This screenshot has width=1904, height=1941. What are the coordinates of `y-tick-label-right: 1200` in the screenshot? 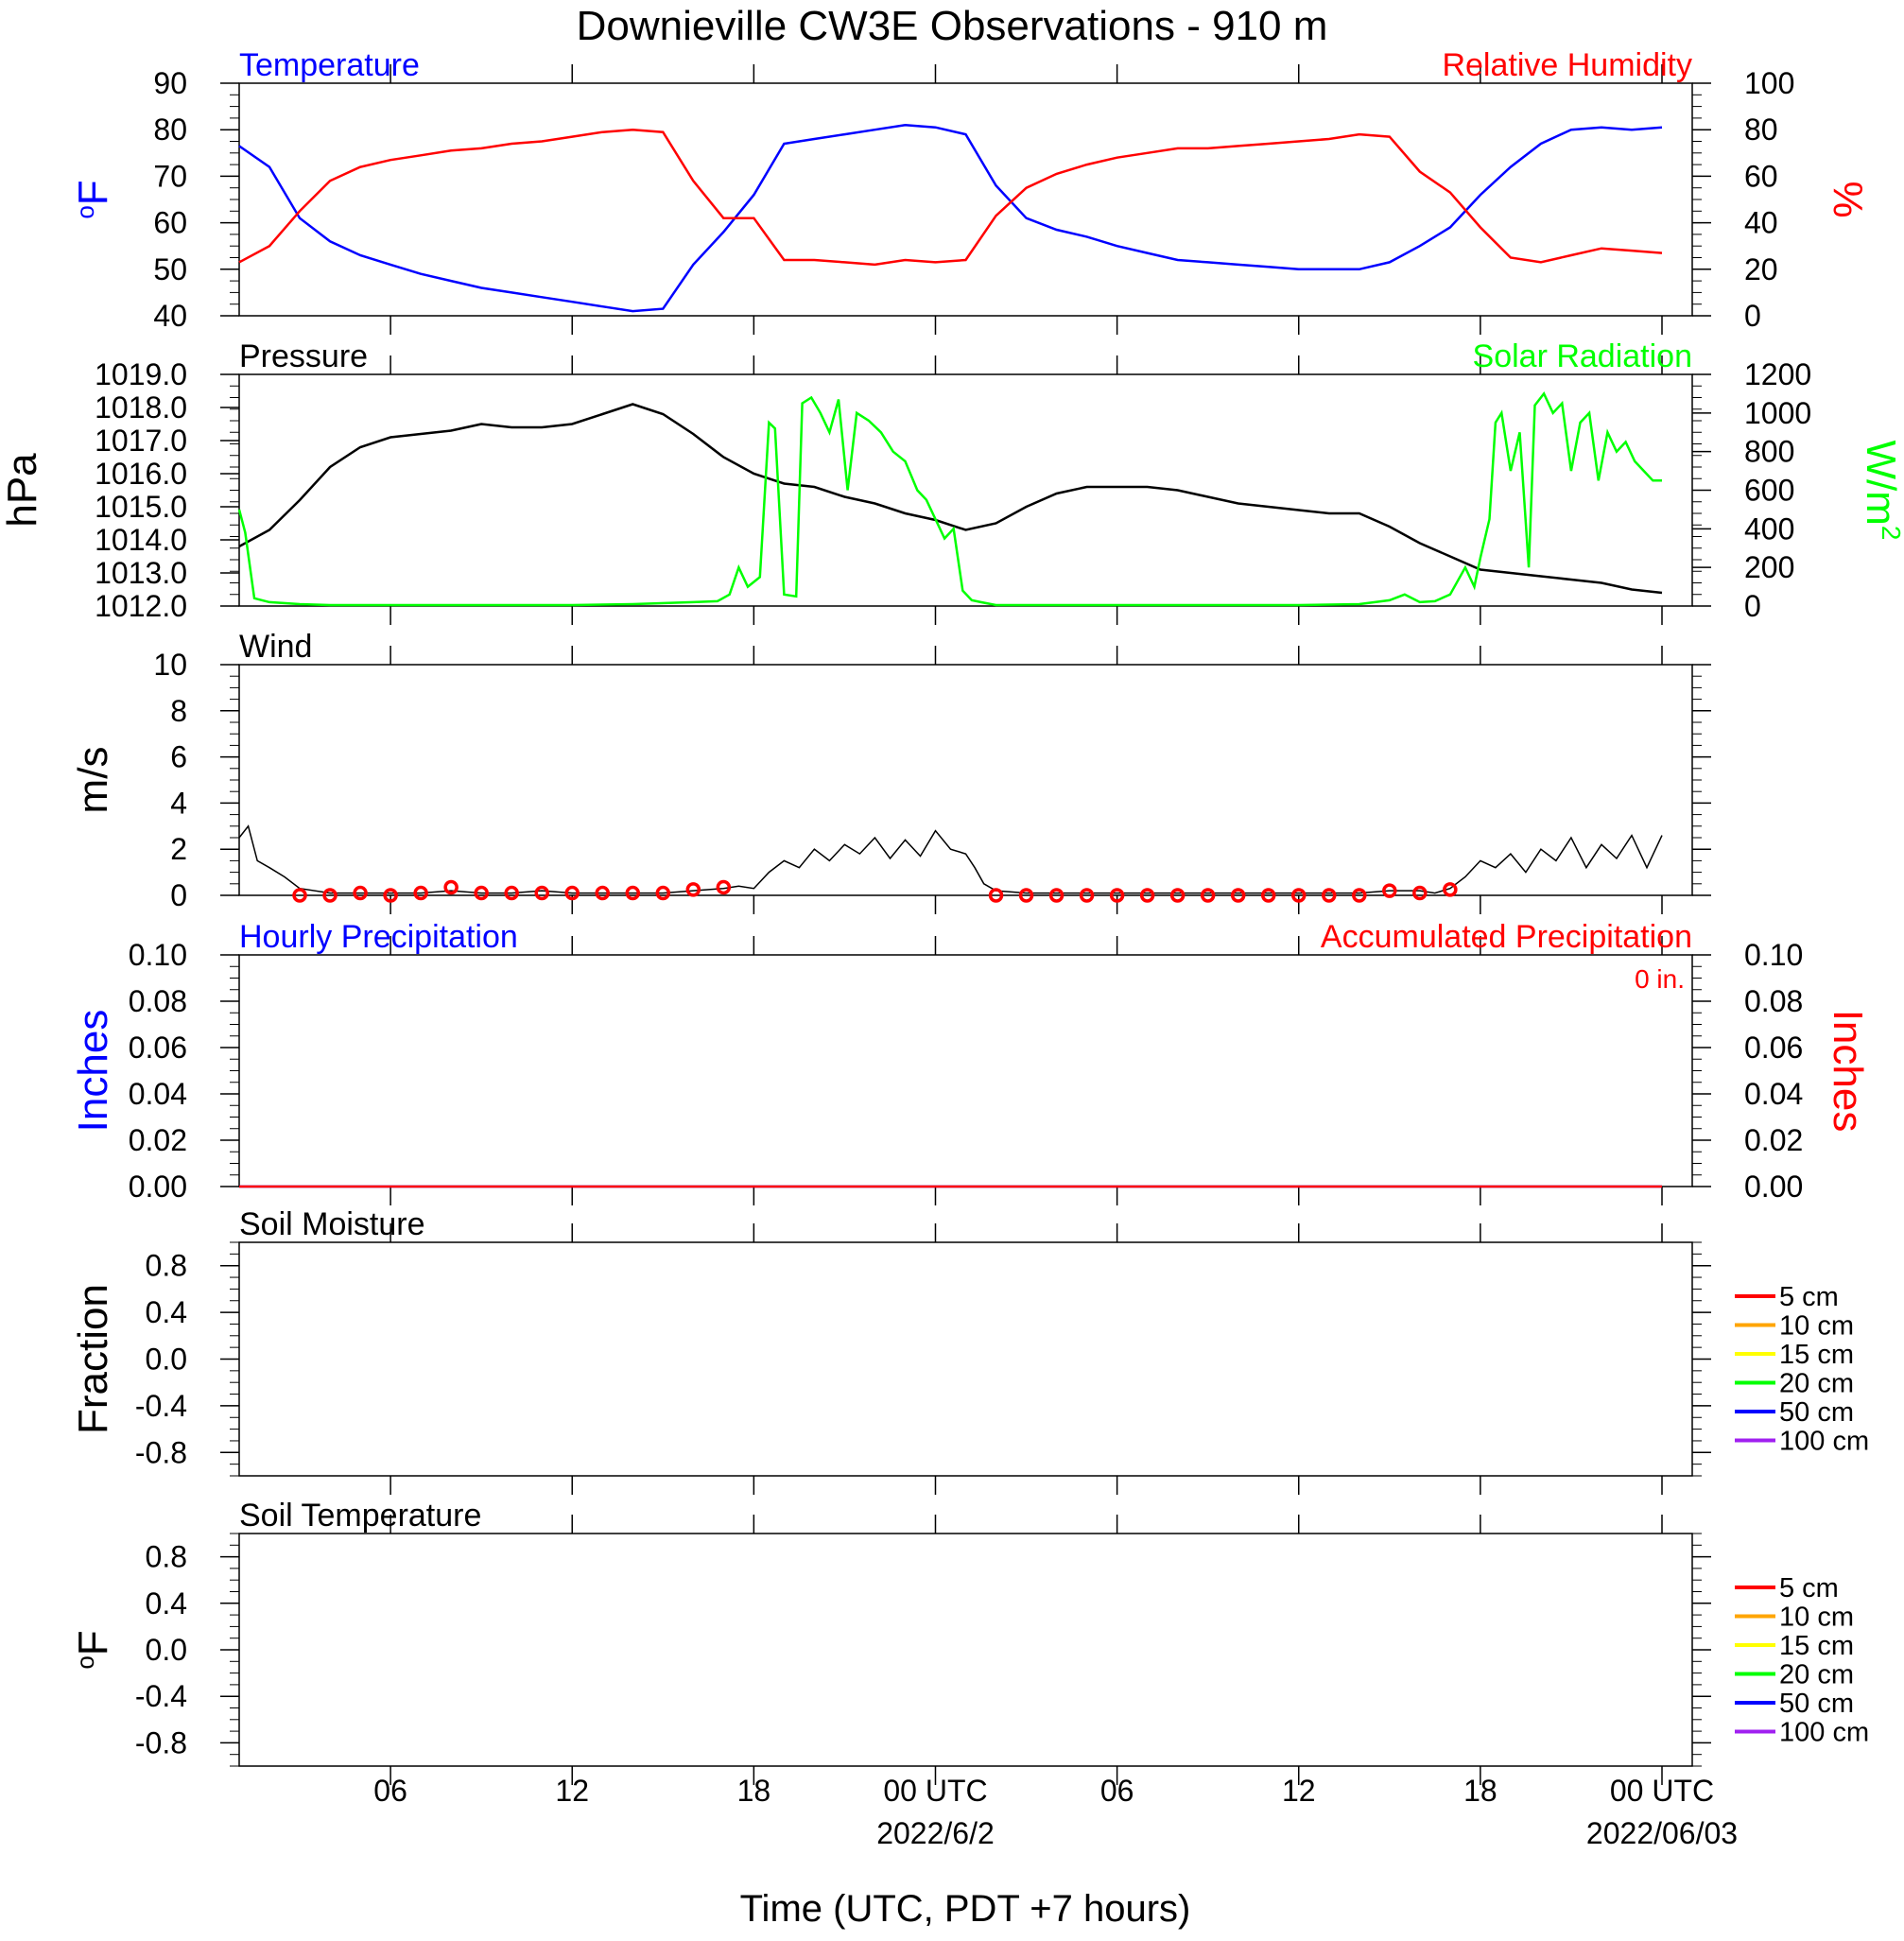 It's located at (1778, 374).